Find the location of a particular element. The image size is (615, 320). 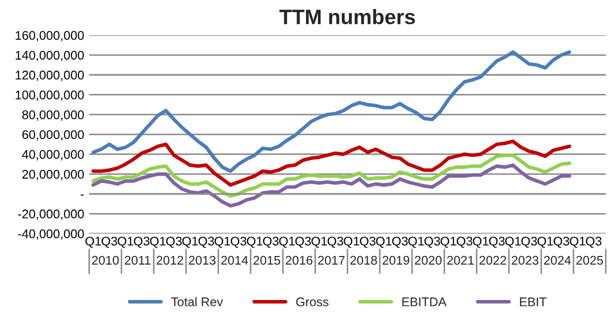

text: 2019 is located at coordinates (396, 260).